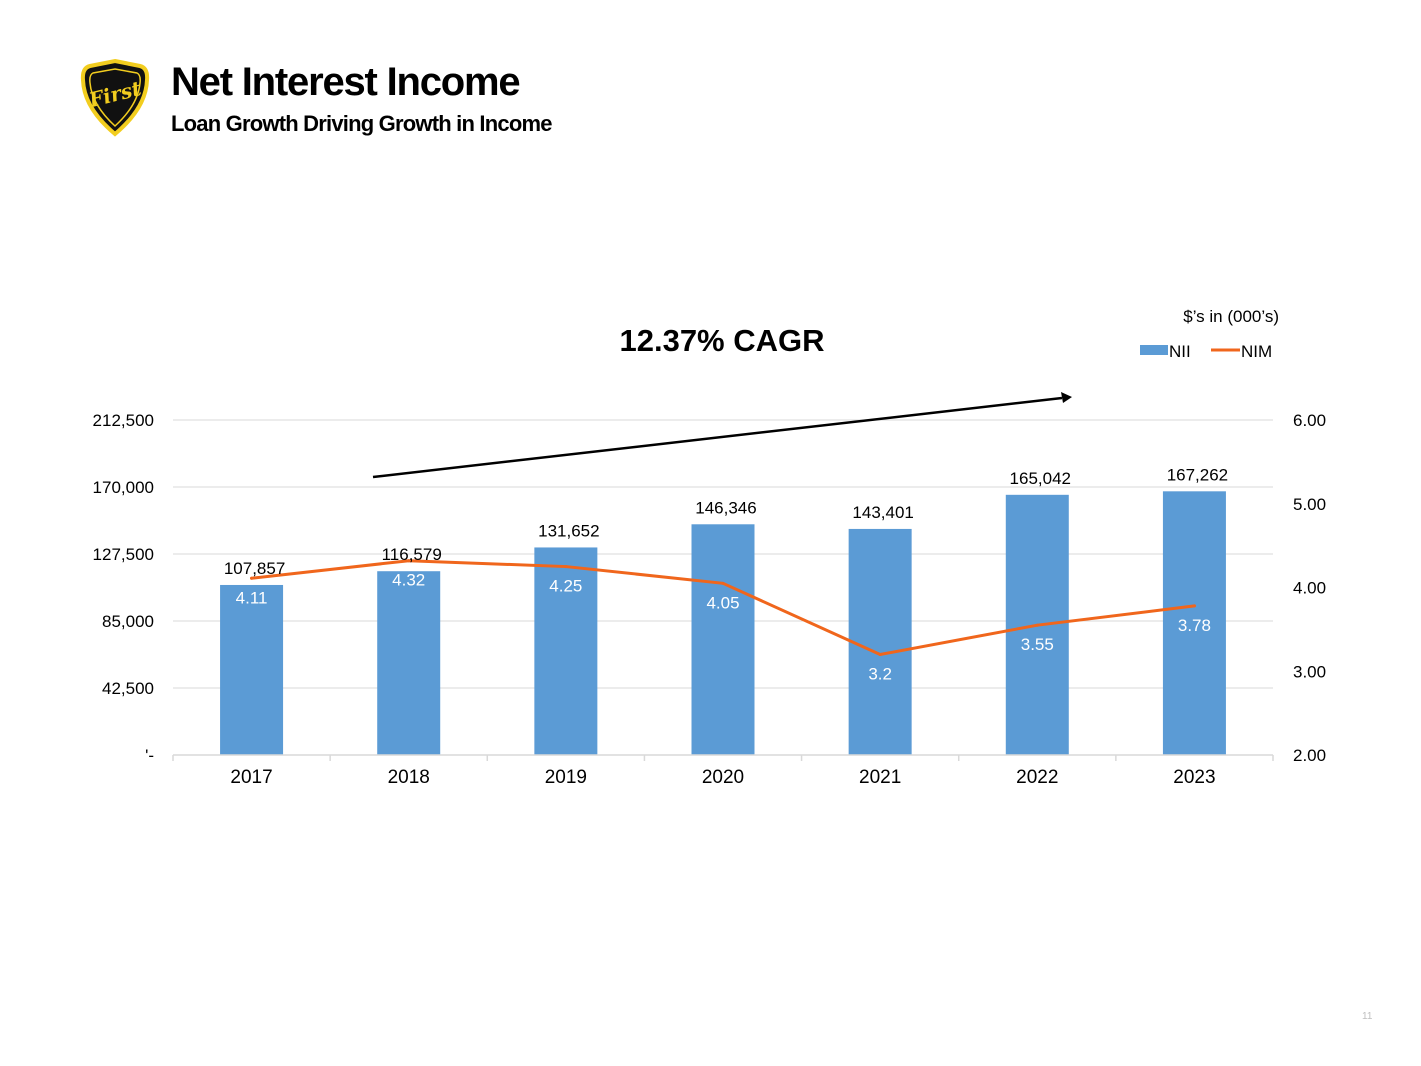 This screenshot has width=1421, height=1066. I want to click on y-left-tick-label: 127,500, so click(123, 554).